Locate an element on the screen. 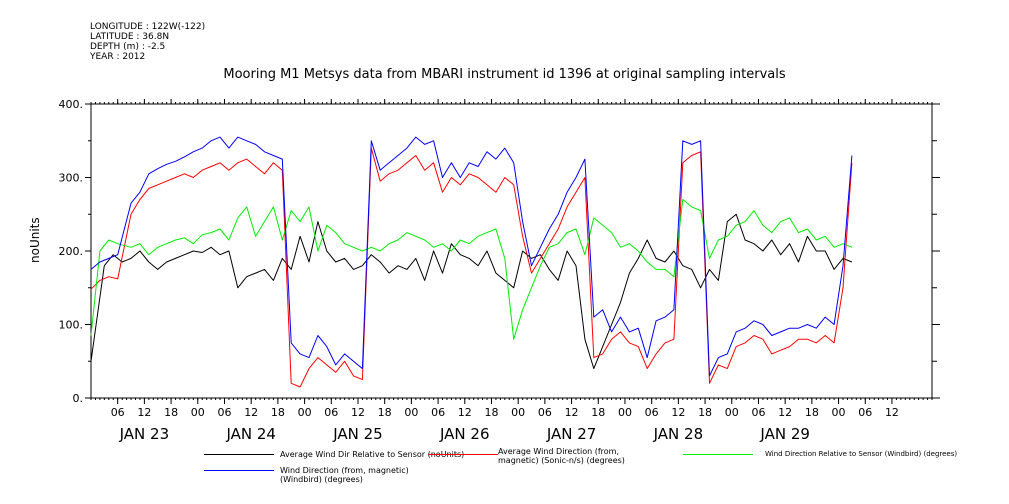 This screenshot has height=504, width=1009. y-tick-label: 100. is located at coordinates (71, 325).